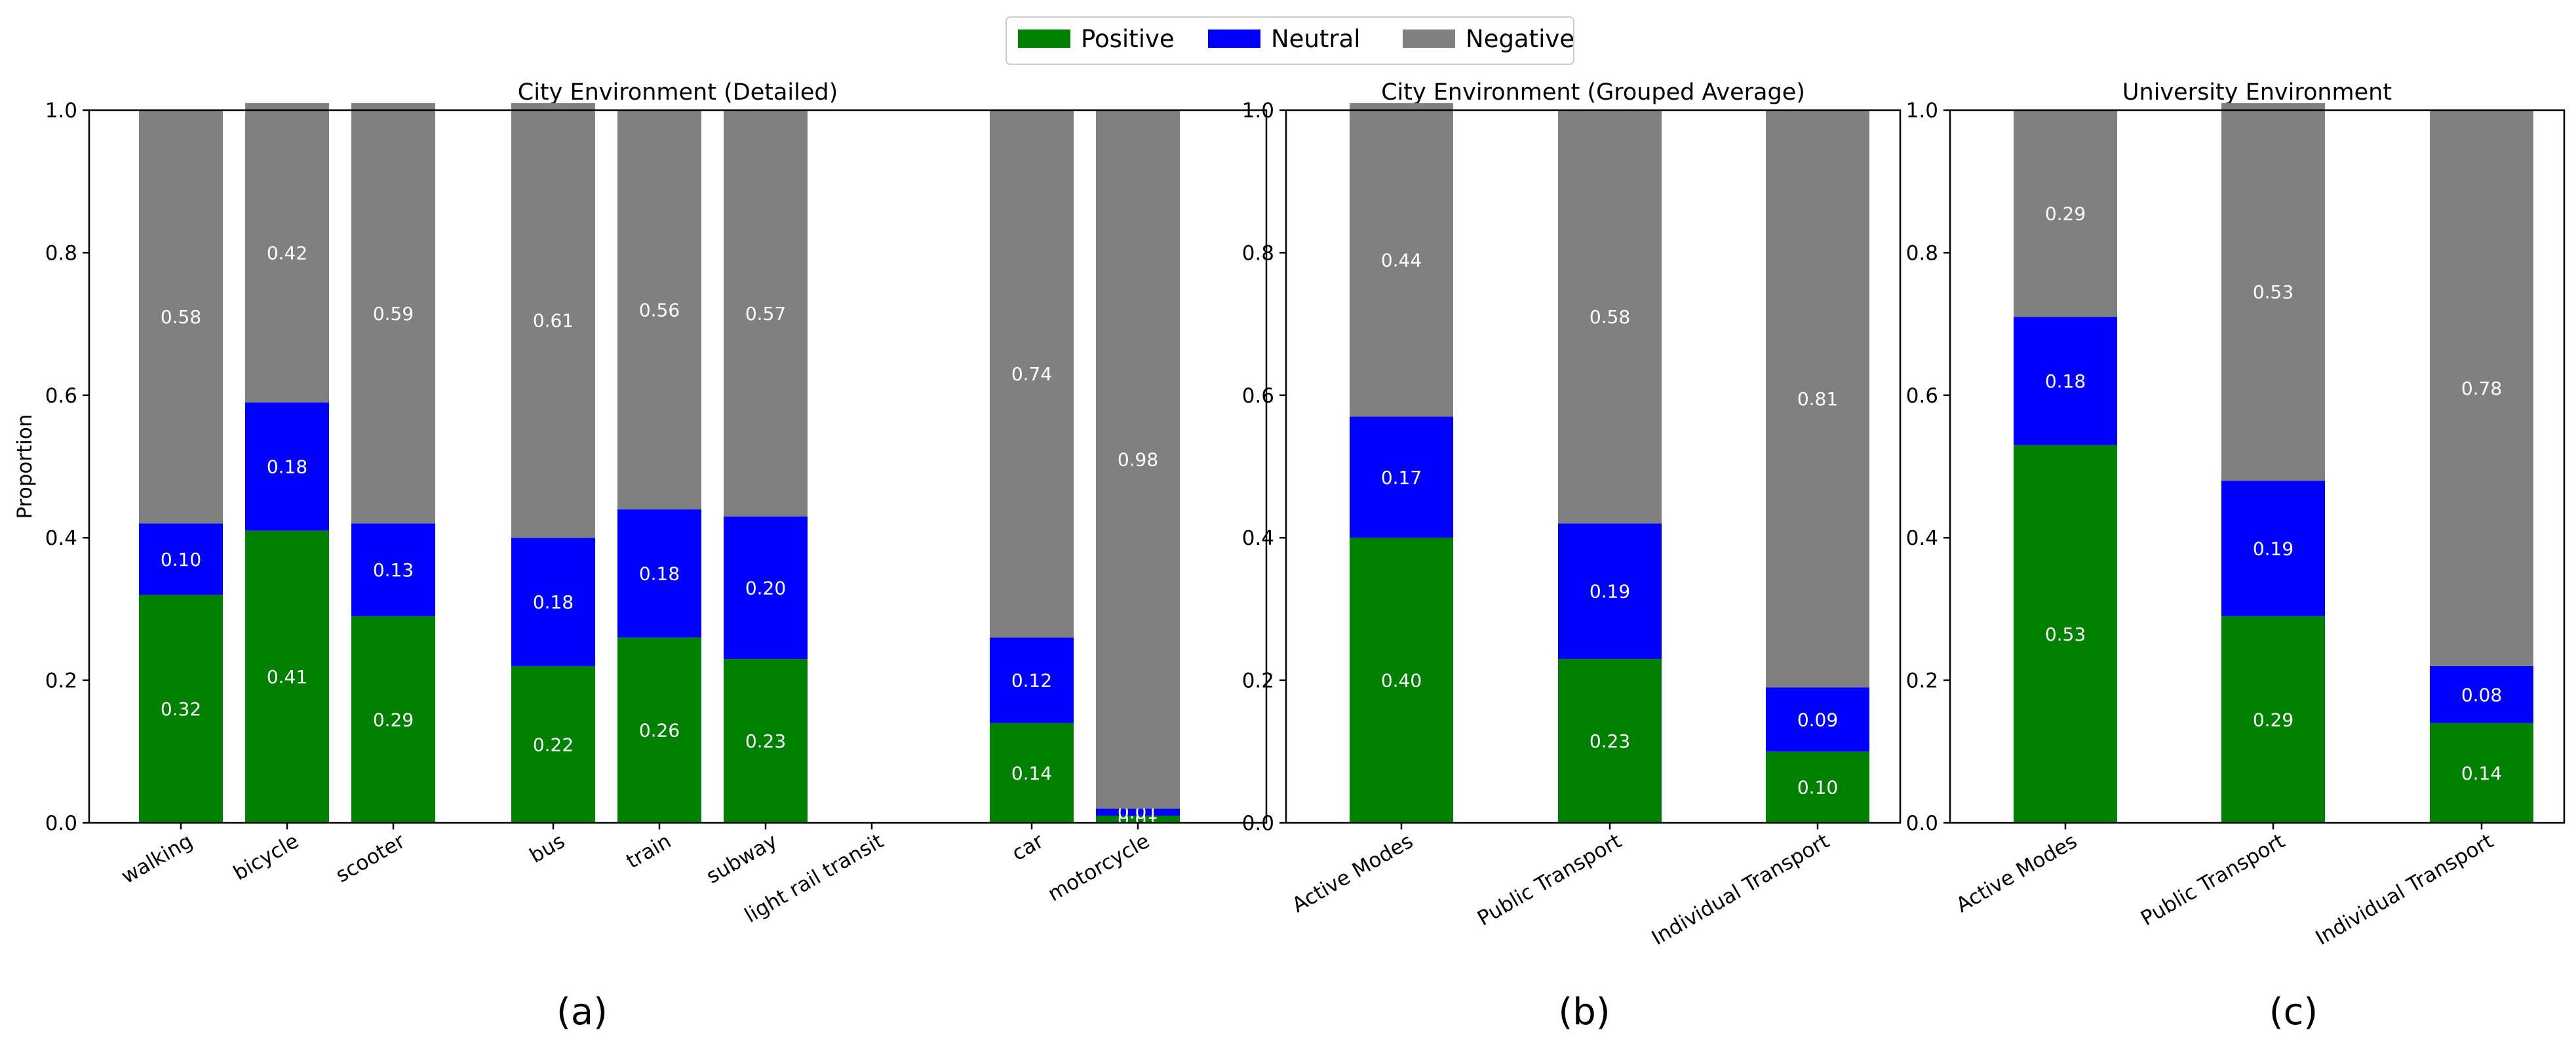 The height and width of the screenshot is (1053, 2576). Describe the element at coordinates (1593, 92) in the screenshot. I see `panel-title: City Environment (Grouped Average)` at that location.